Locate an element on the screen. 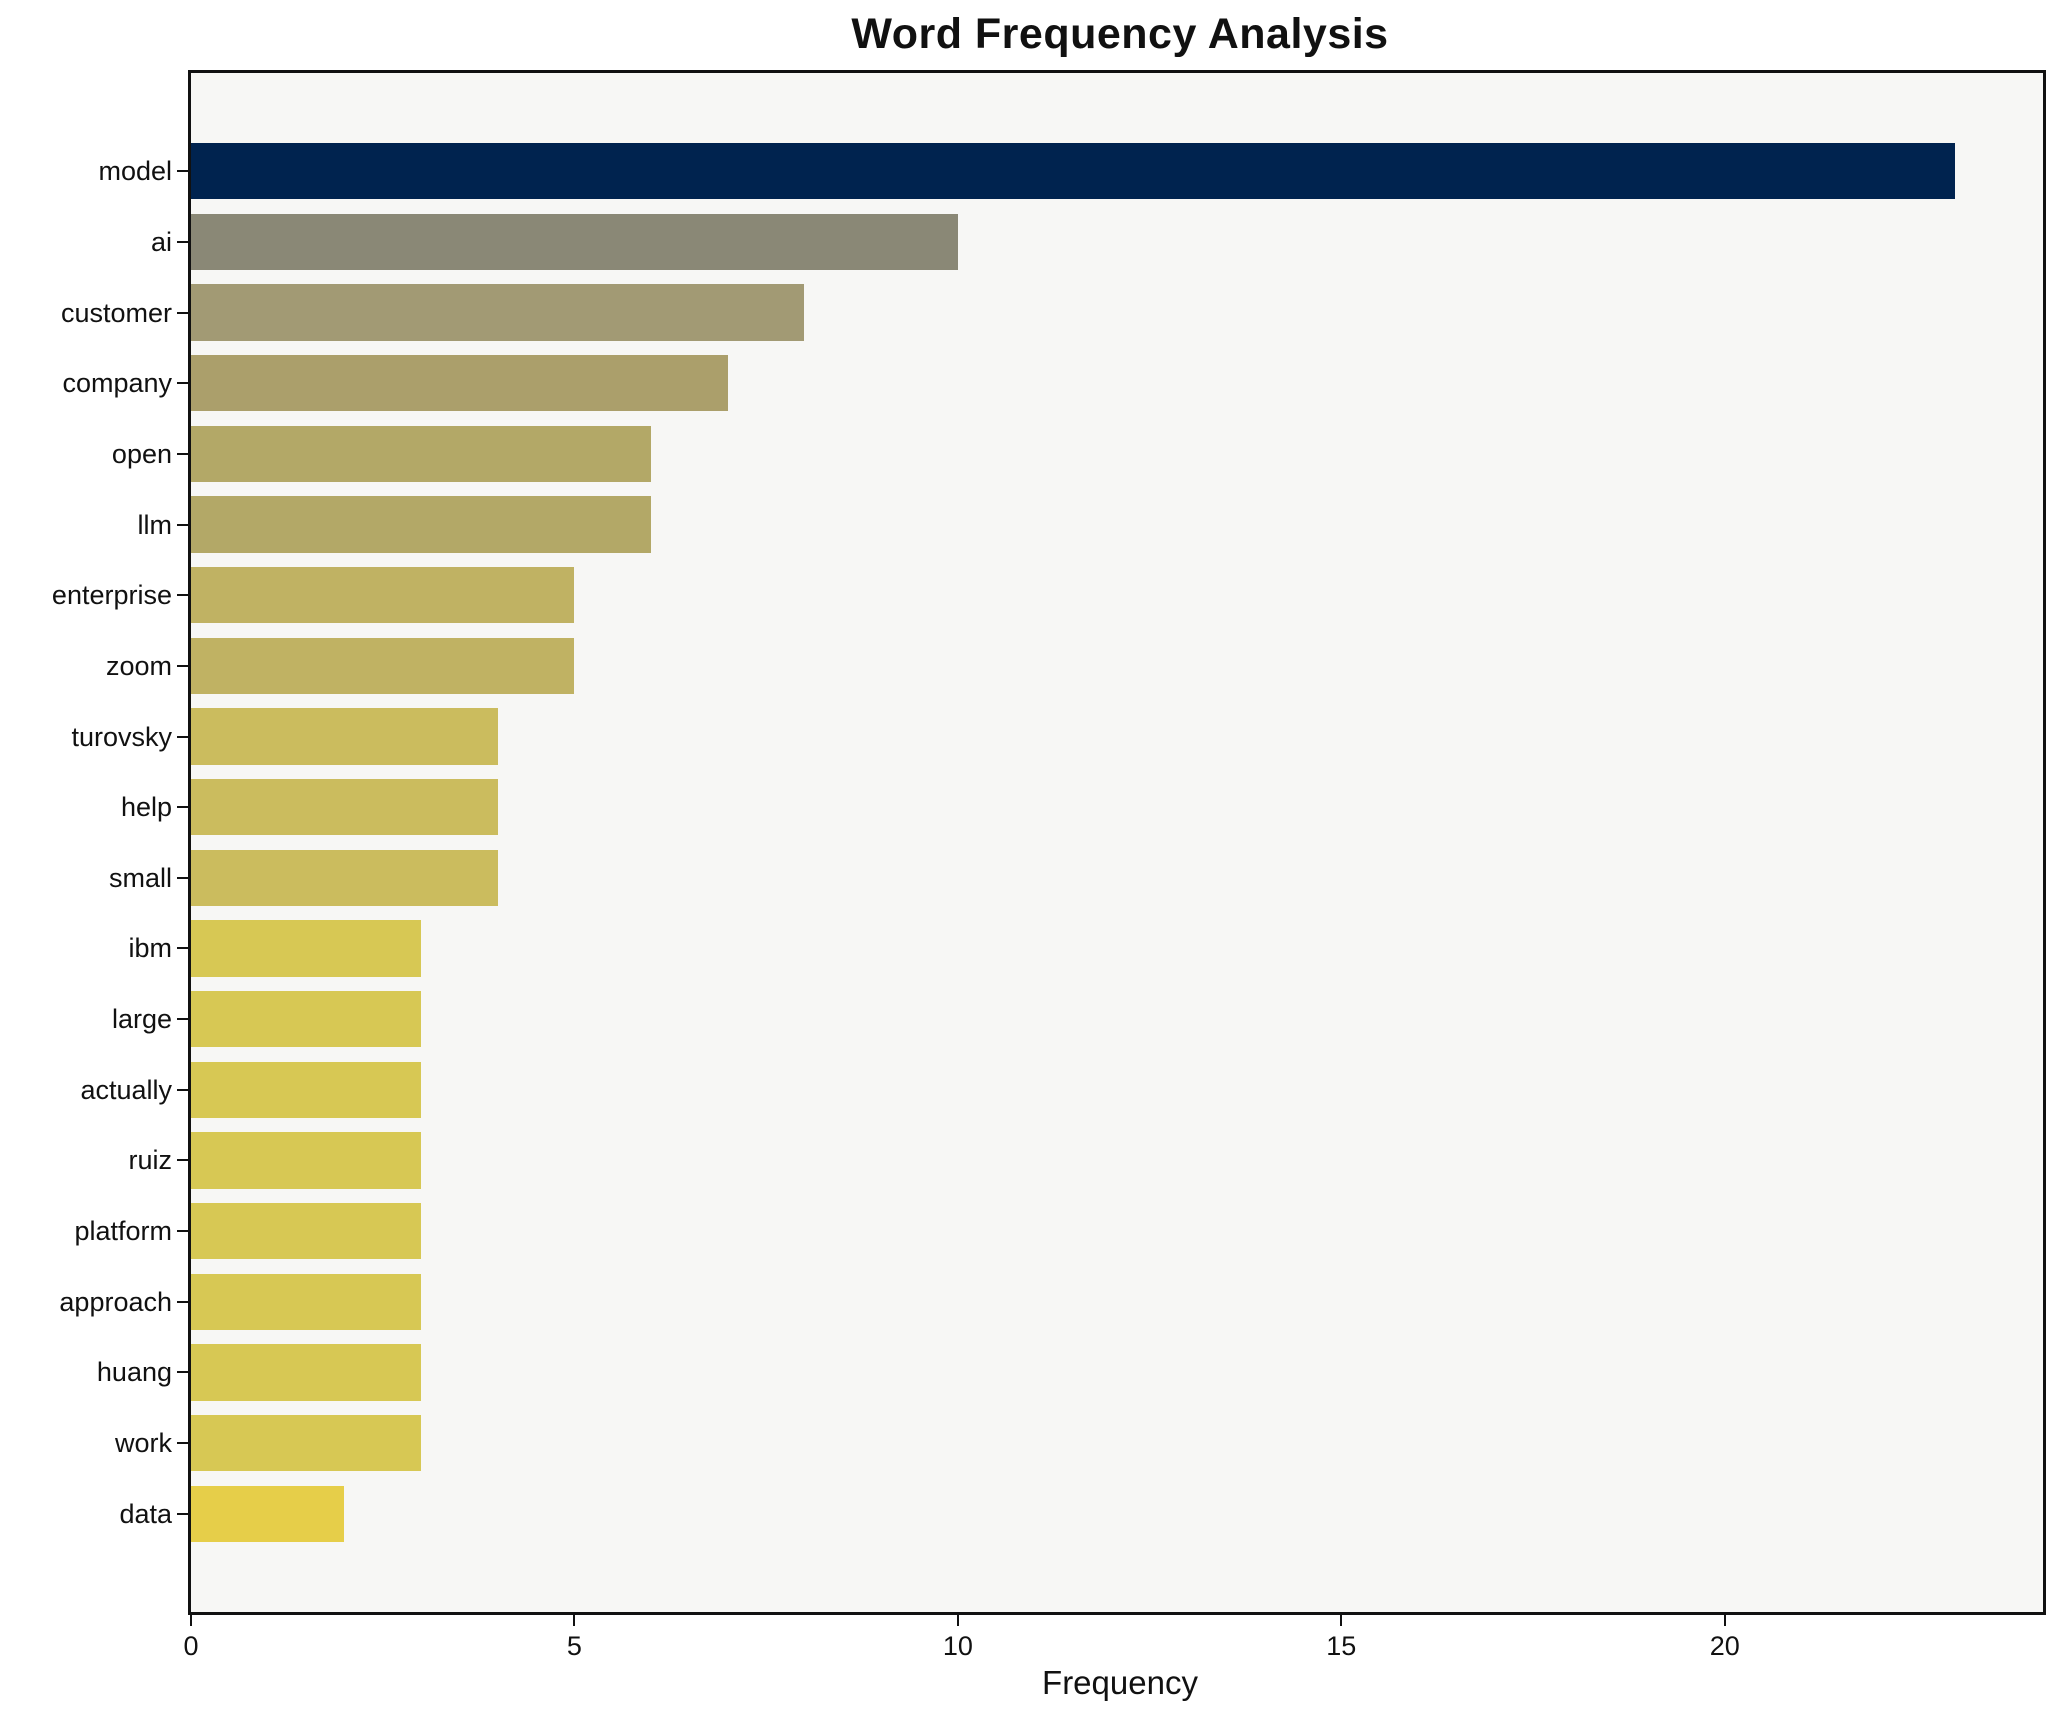 The width and height of the screenshot is (2067, 1722). bar-open is located at coordinates (421, 454).